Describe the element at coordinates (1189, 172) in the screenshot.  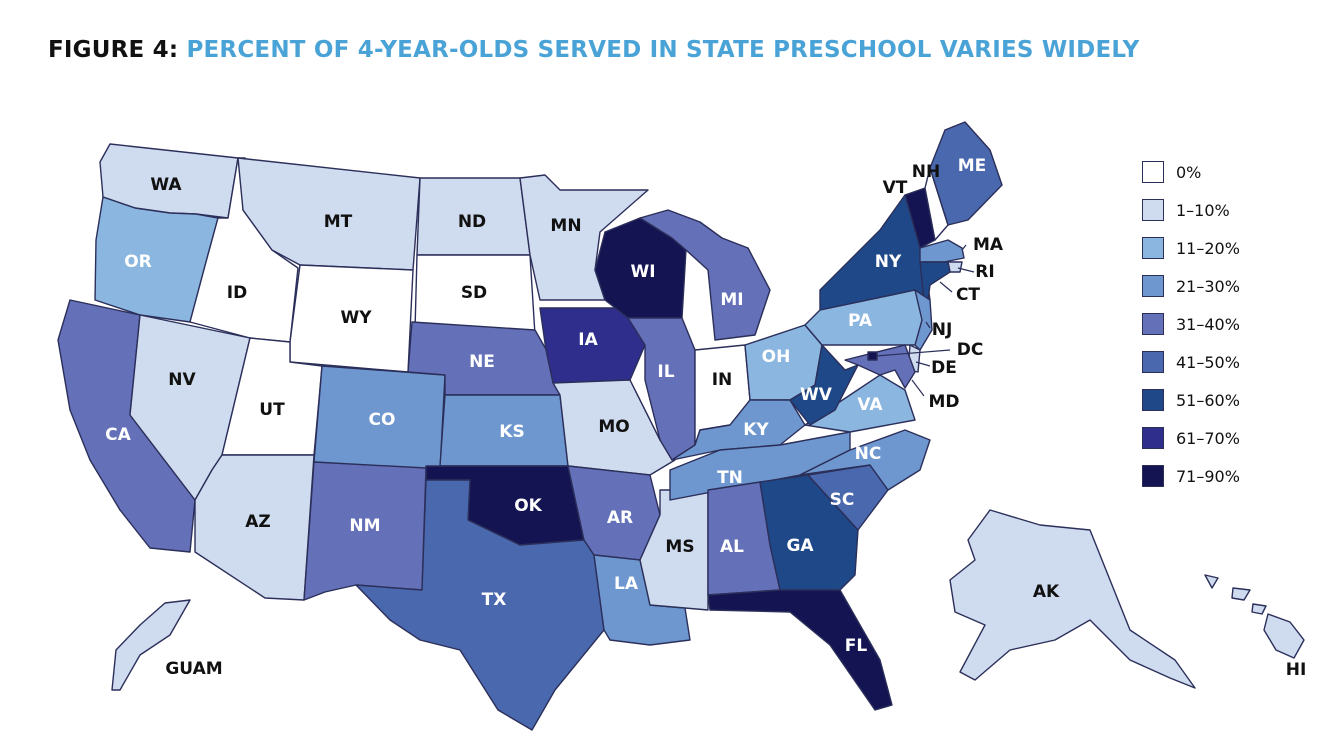
I see `legend-label: 0%` at that location.